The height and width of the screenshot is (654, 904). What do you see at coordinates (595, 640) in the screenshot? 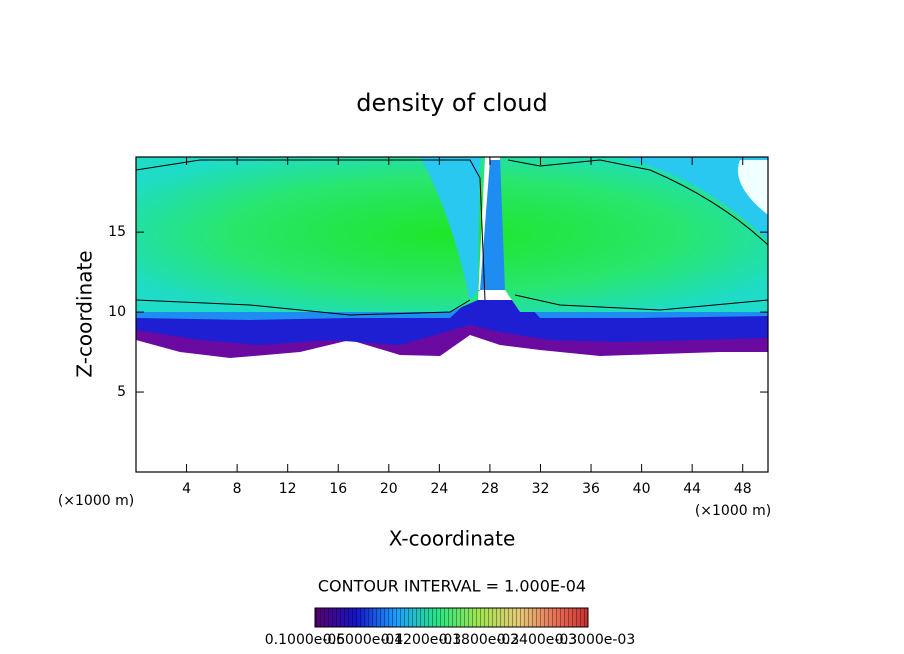
I see `colorbar-label: 0.3000e-03` at bounding box center [595, 640].